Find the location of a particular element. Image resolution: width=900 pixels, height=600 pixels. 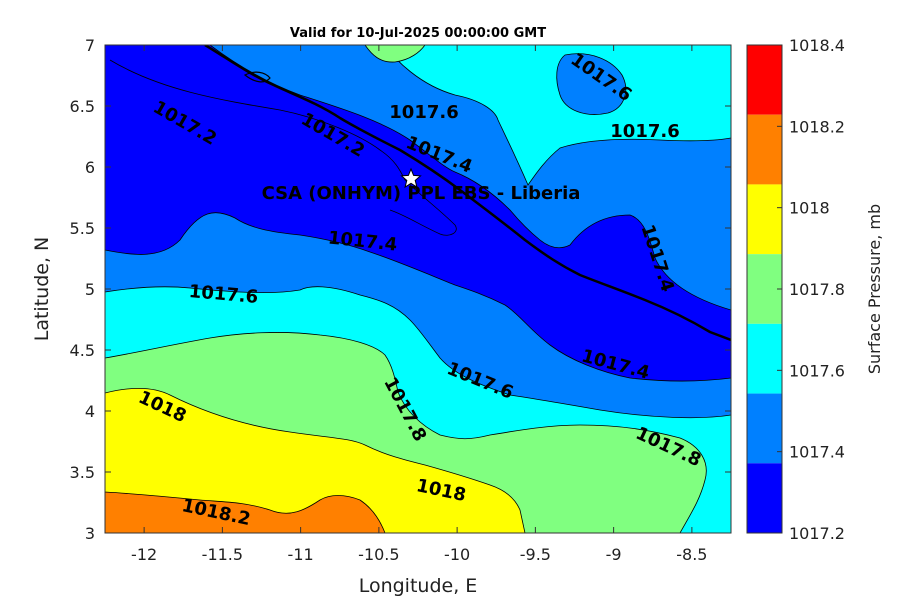

y-tick-label: 7 is located at coordinates (90, 45).